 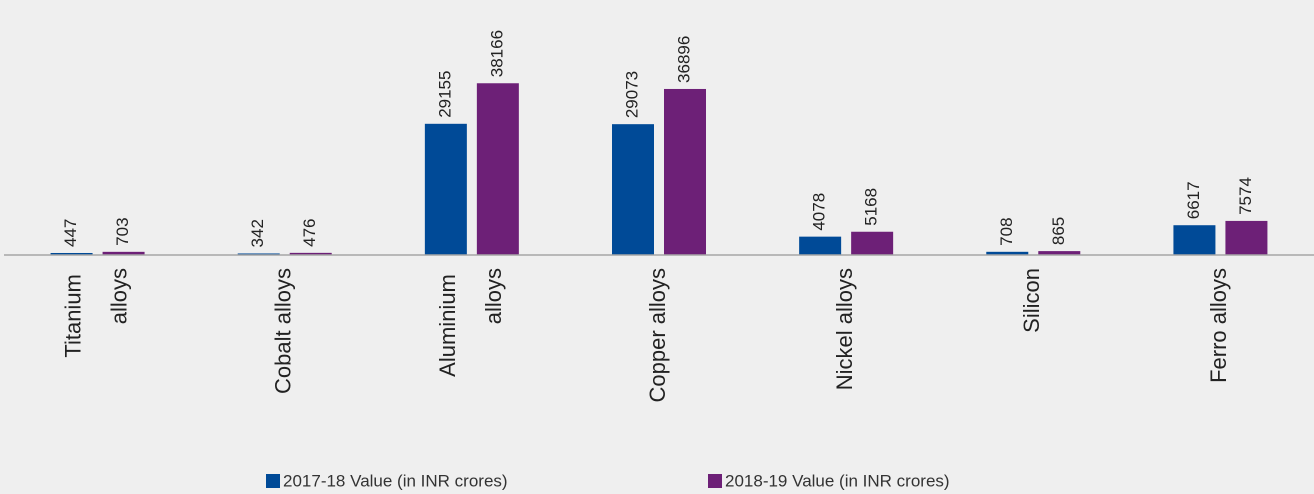 What do you see at coordinates (1031, 300) in the screenshot?
I see `x-tick-label: Silicon` at bounding box center [1031, 300].